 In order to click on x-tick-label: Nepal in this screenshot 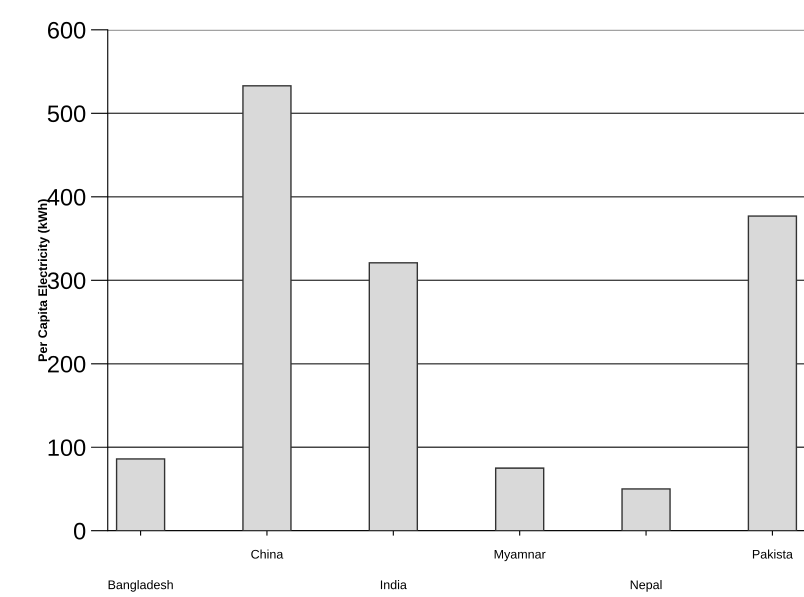, I will do `click(646, 586)`.